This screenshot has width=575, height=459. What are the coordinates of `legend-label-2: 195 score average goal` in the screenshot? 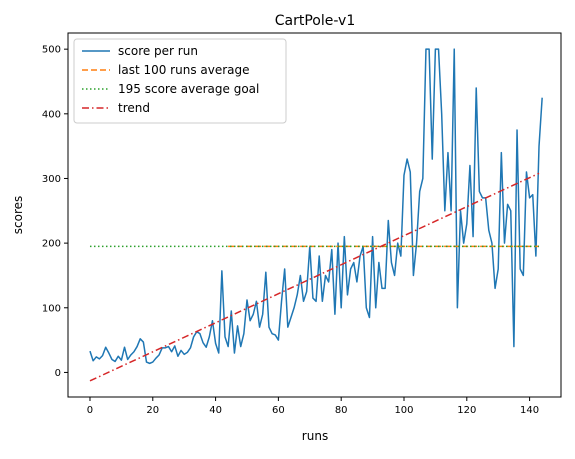 It's located at (188, 89).